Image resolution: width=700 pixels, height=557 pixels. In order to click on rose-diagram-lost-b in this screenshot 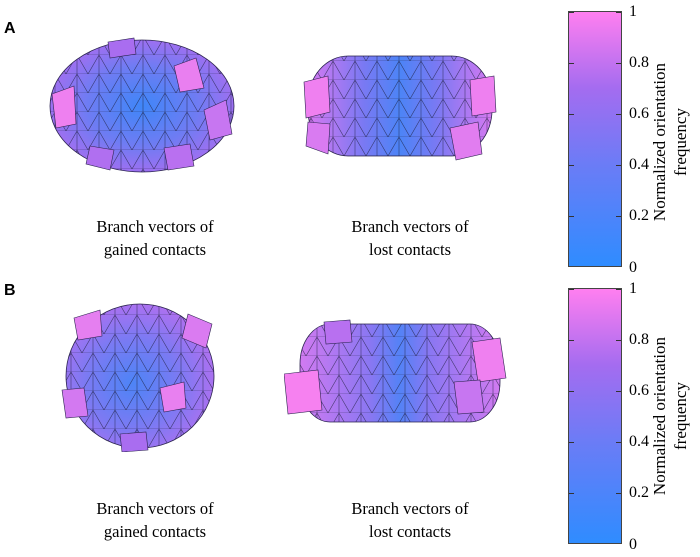, I will do `click(395, 371)`.